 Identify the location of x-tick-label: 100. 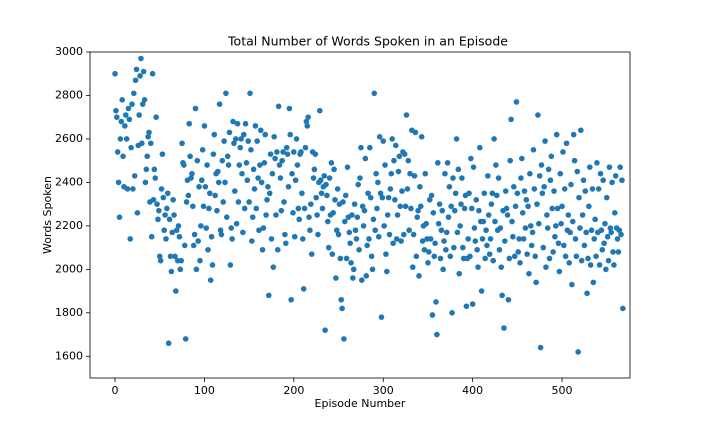
(204, 390).